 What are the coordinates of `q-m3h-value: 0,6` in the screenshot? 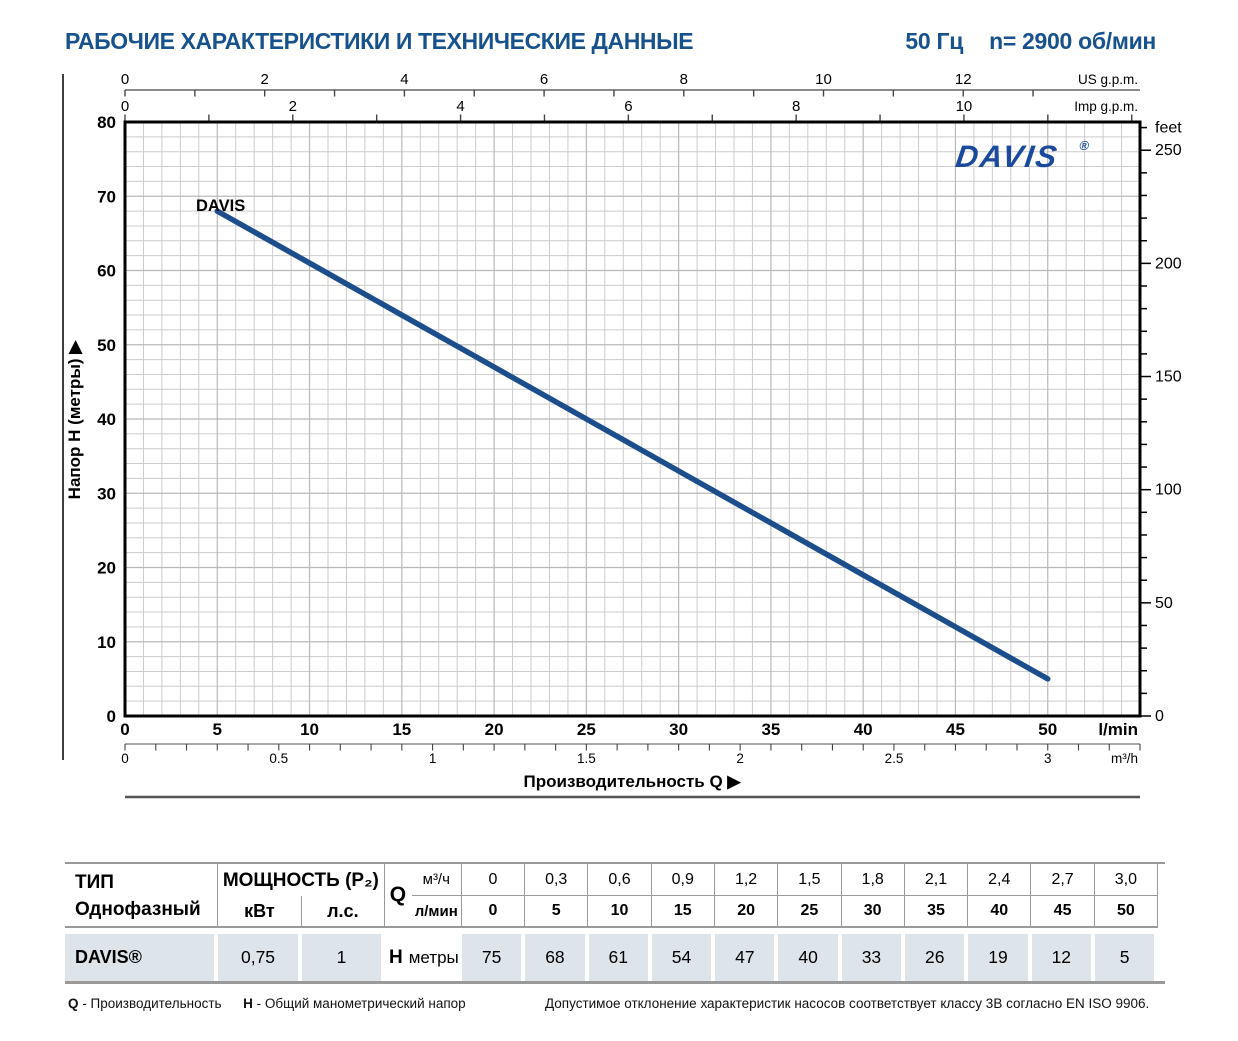 It's located at (619, 880).